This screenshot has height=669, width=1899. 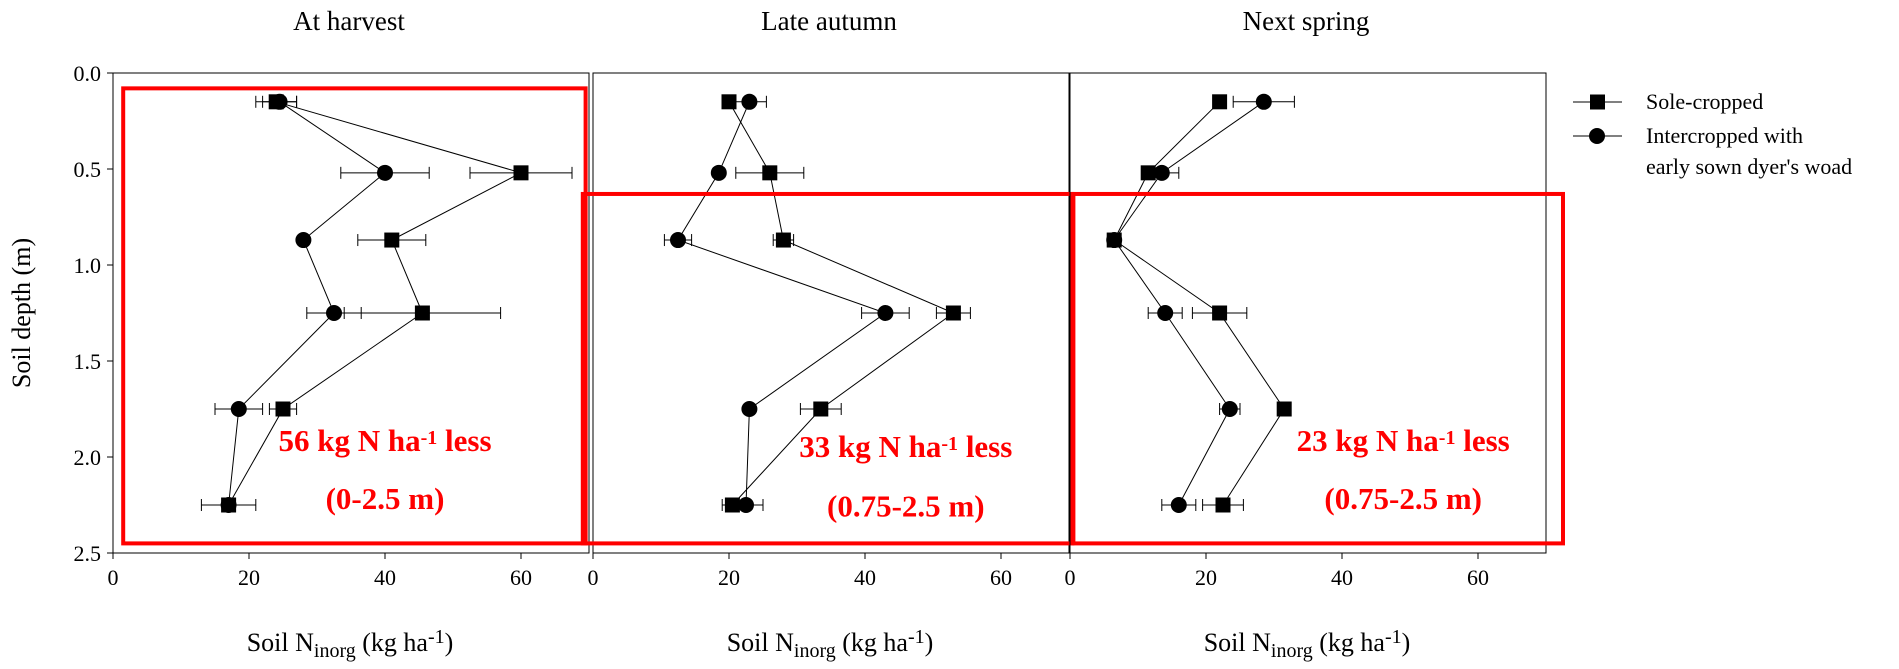 I want to click on y-tick-label: 1.0, so click(x=88, y=265).